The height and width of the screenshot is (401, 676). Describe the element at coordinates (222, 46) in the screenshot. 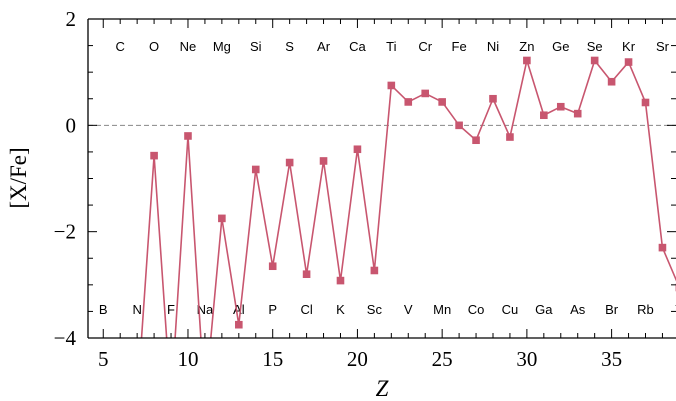

I see `element-label-Mg: Mg` at that location.